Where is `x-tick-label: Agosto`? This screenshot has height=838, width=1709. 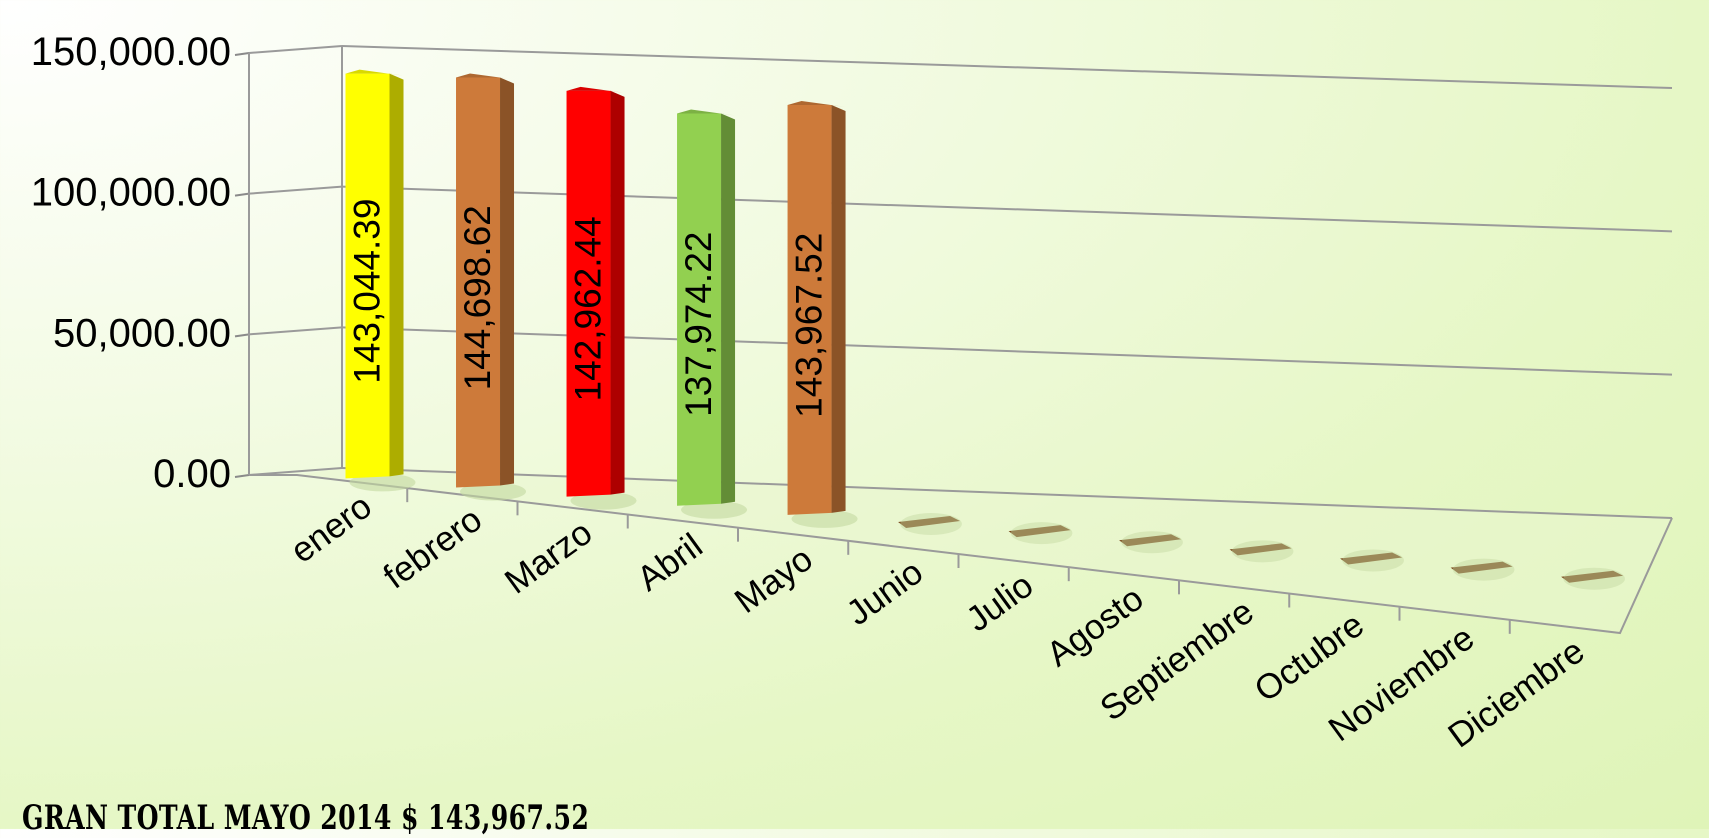 x-tick-label: Agosto is located at coordinates (1094, 627).